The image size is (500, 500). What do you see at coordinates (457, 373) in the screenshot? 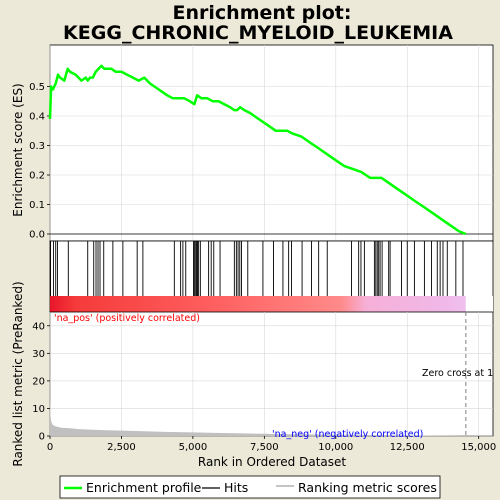
I see `zero-cross-label: Zero cross at 1` at bounding box center [457, 373].